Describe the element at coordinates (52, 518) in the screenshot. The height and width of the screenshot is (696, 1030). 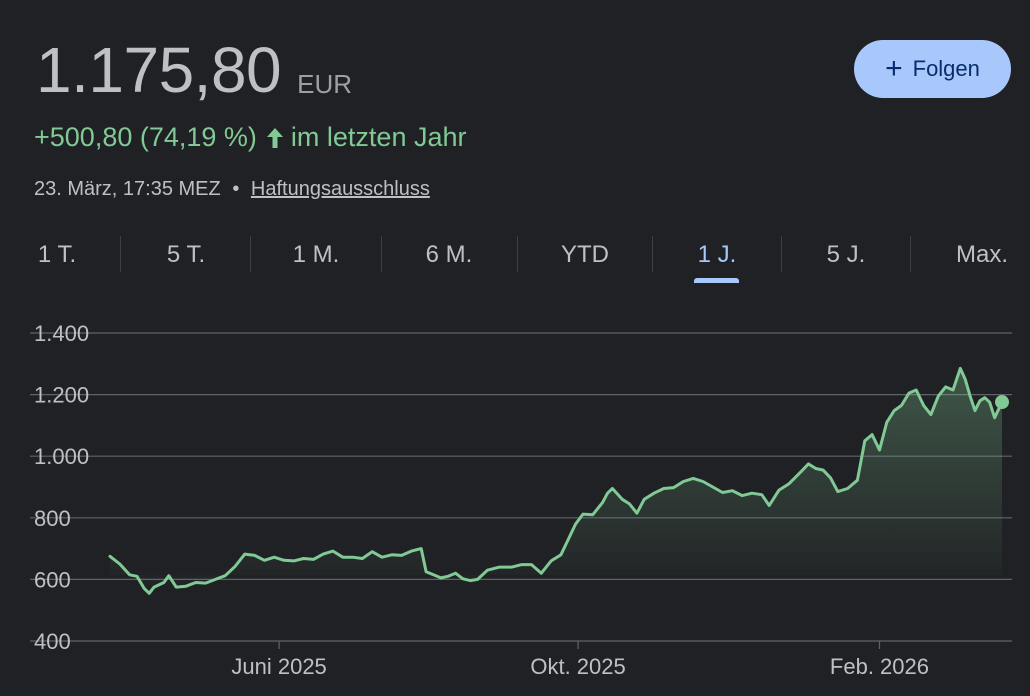
I see `y-tick-label: 800` at that location.